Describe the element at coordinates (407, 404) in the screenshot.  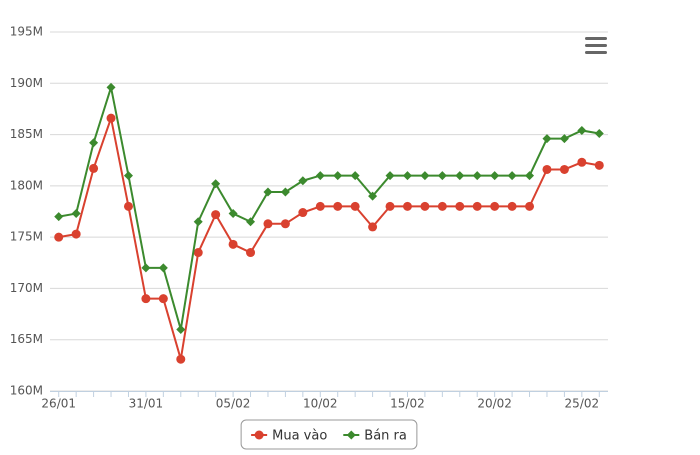
I see `x-tick-label: 15/02` at that location.